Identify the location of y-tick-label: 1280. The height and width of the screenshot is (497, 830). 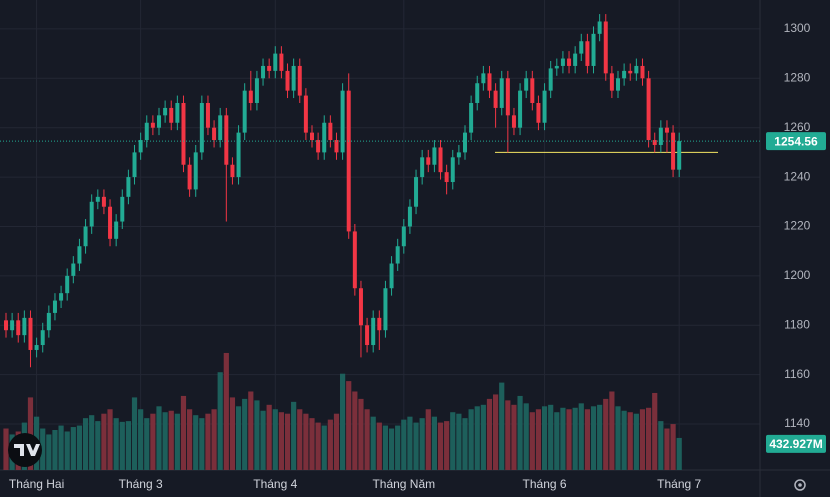
(797, 77).